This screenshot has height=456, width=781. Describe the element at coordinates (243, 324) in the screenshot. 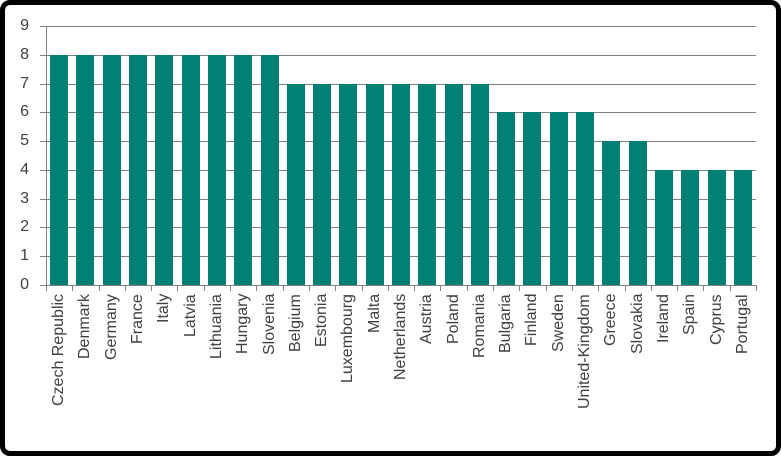

I see `x-tick-label: Hungary` at that location.